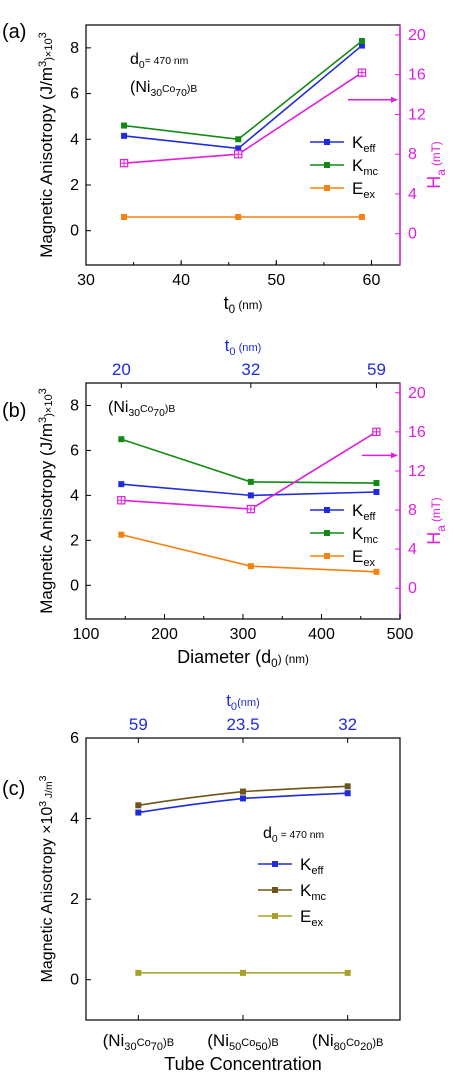 The image size is (464, 1081). I want to click on x2-axis-label: t0(nm), so click(243, 702).